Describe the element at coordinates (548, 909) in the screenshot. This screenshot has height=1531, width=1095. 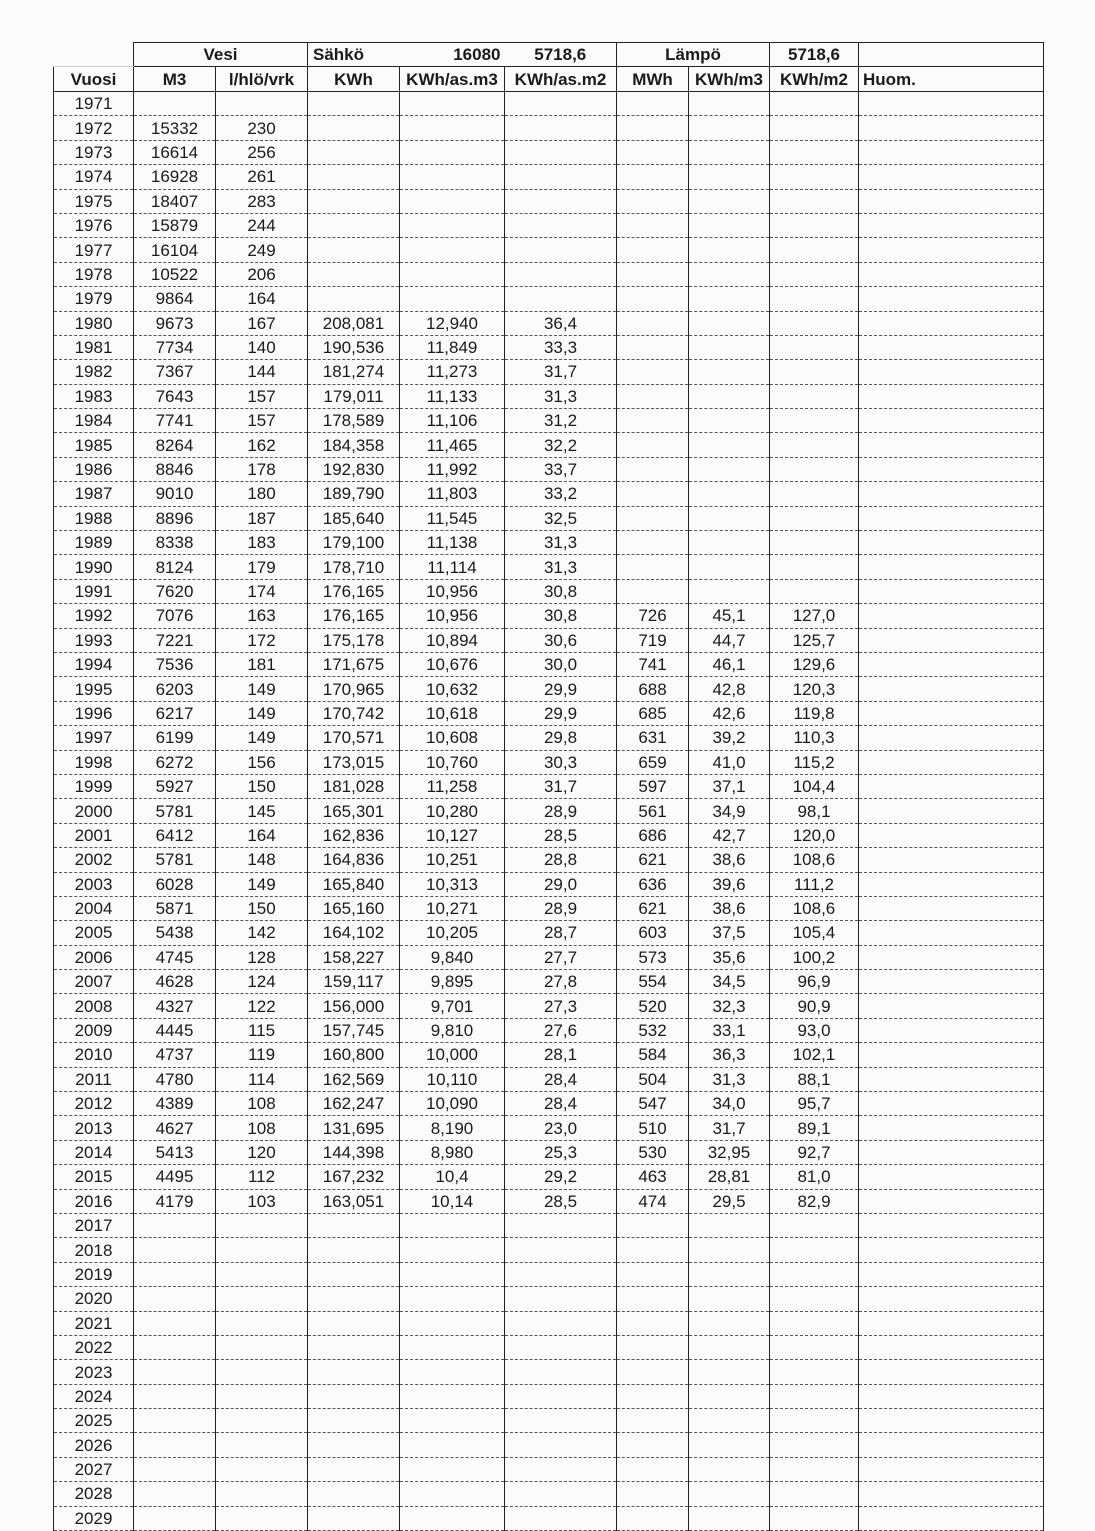
I see `table-row: 2004 5871 150 165,160 10,271 28,9 621 38,6 108,6` at that location.